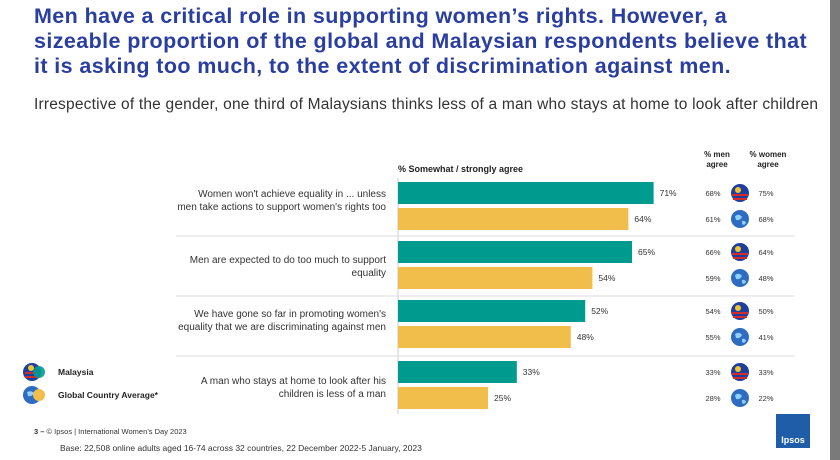  I want to click on women-agree-value: 50%, so click(765, 311).